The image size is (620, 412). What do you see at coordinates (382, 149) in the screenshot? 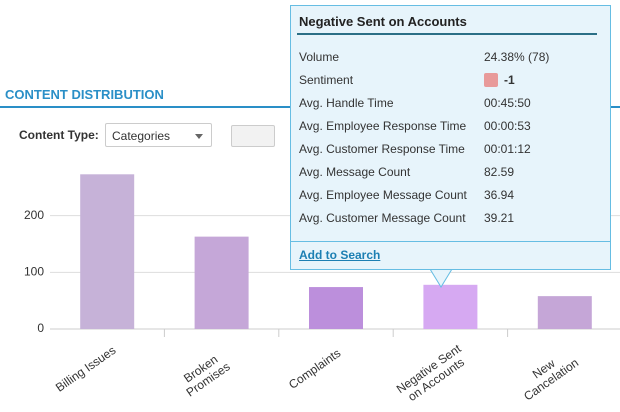
I see `row-label: Avg. Customer Response Time` at bounding box center [382, 149].